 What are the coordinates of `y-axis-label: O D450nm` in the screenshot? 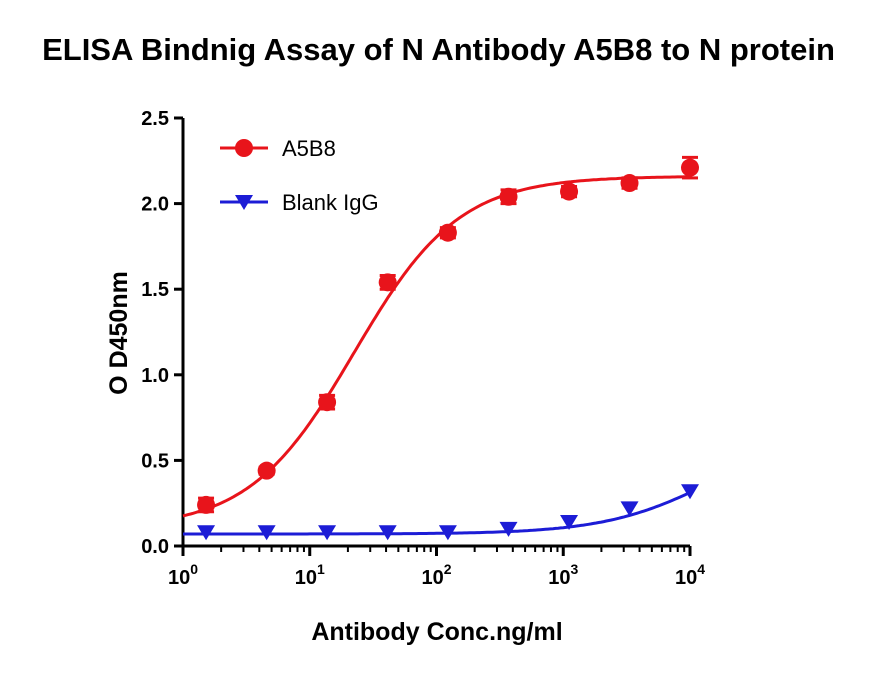 It's located at (119, 333).